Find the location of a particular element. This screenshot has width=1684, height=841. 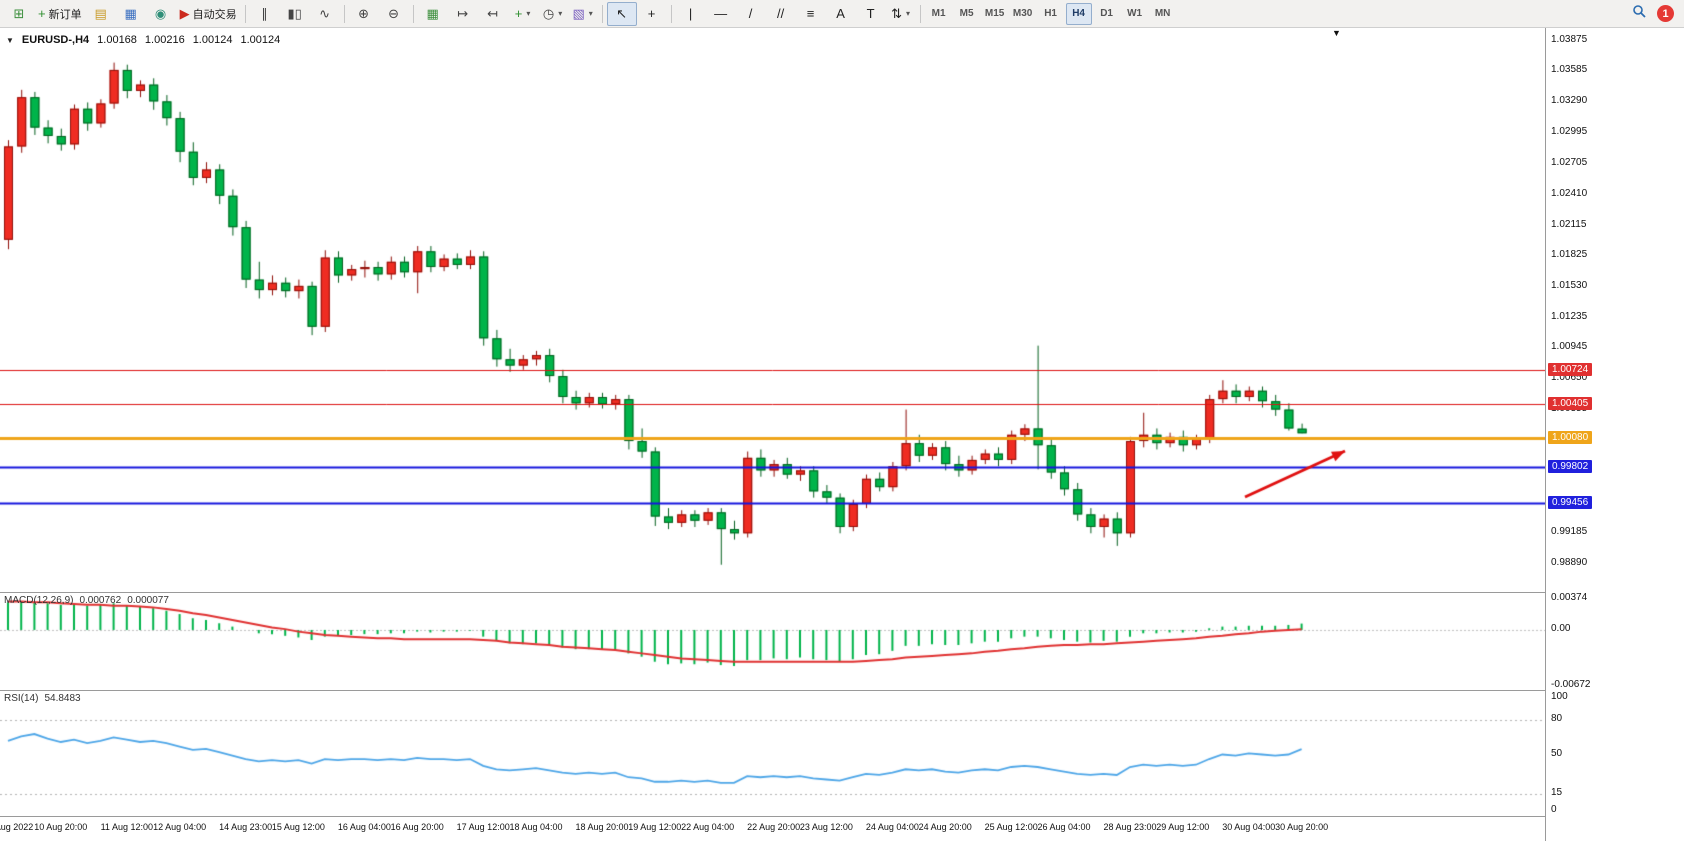

text-label-icon: T is located at coordinates (870, 13).